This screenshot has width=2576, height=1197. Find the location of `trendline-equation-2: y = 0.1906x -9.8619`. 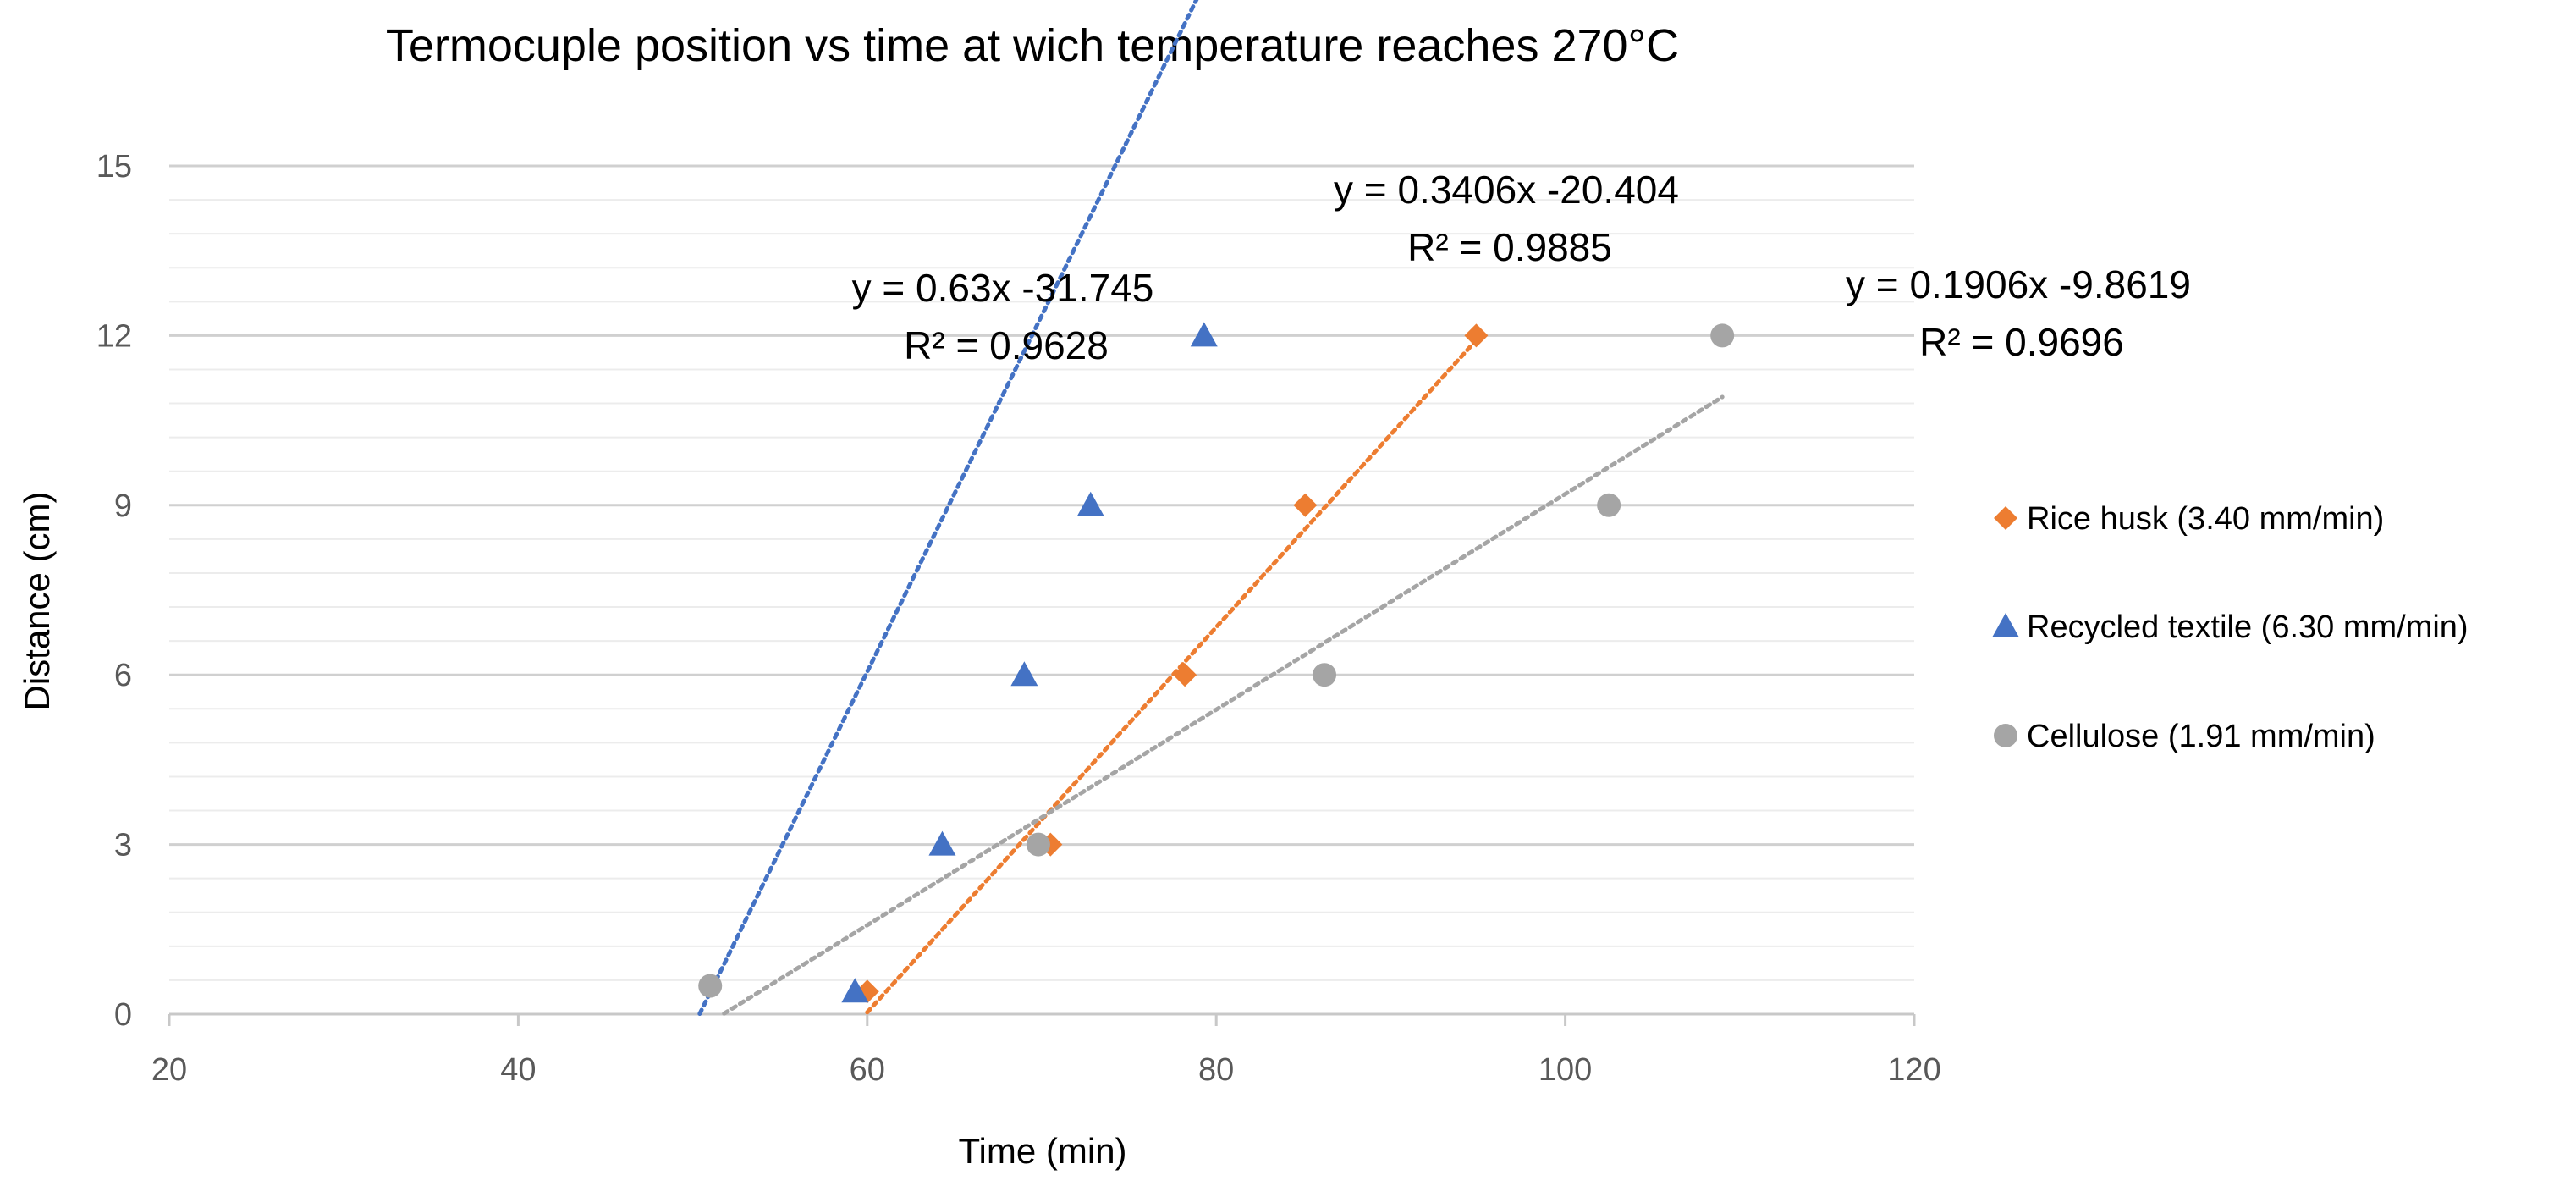

trendline-equation-2: y = 0.1906x -9.8619 is located at coordinates (2018, 284).